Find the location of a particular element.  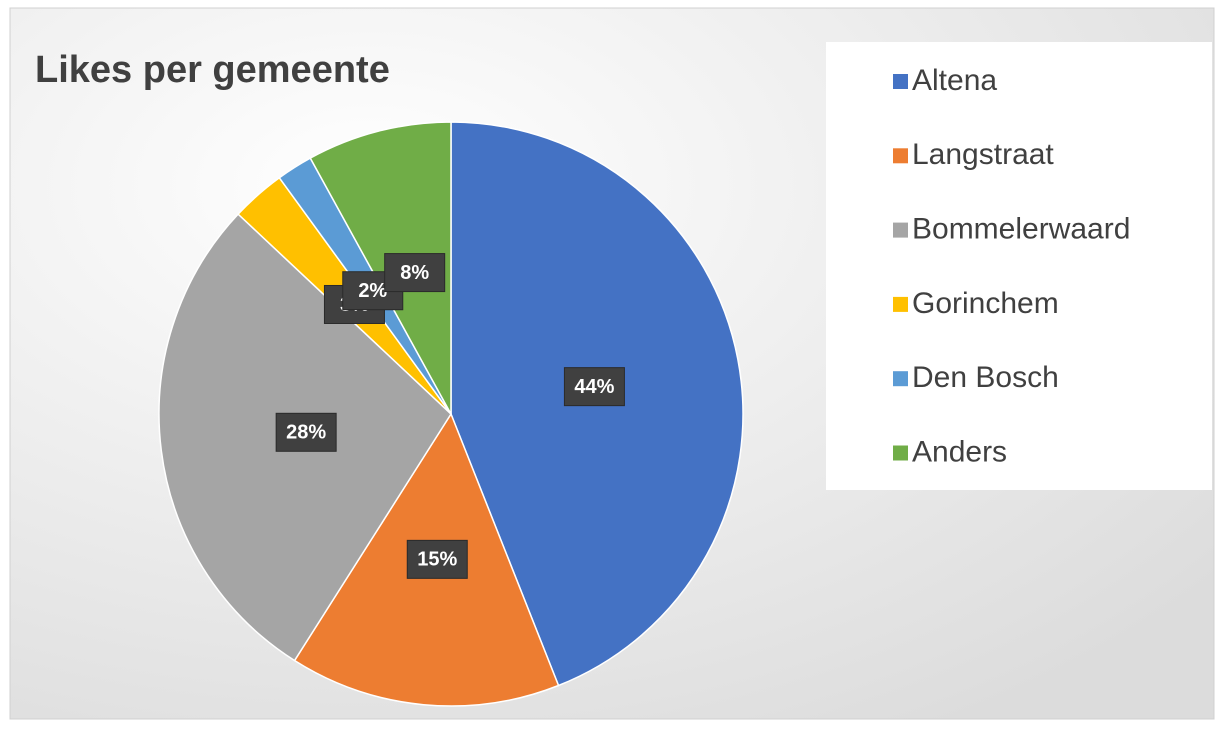

data-label-text: 44% is located at coordinates (594, 387).